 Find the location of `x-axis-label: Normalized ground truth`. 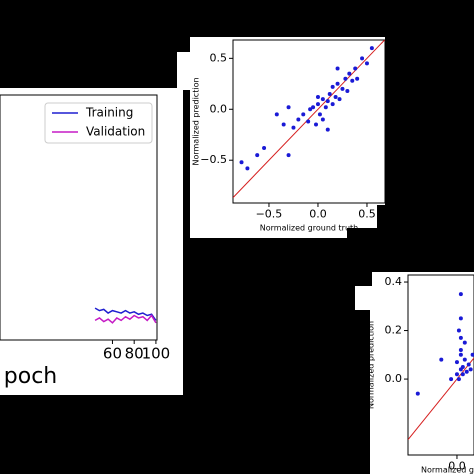

x-axis-label: Normalized ground truth is located at coordinates (309, 228).